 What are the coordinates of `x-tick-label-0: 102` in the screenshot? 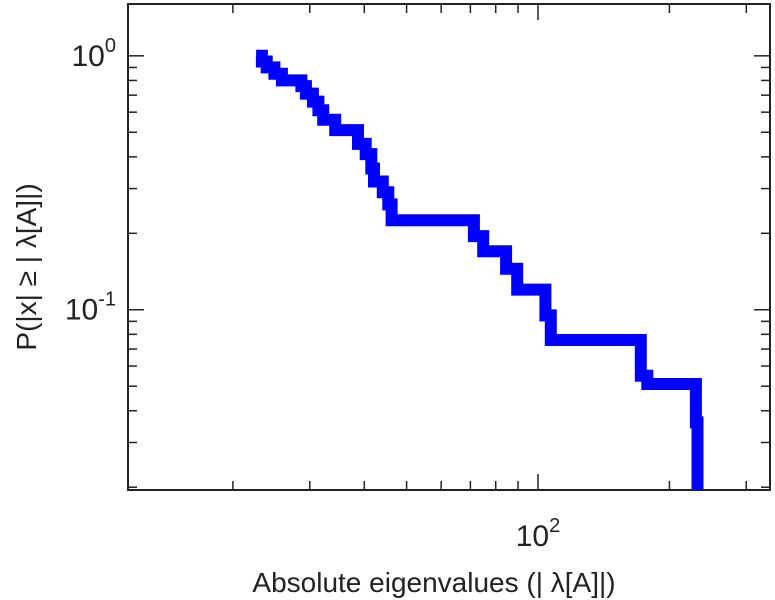 It's located at (538, 534).